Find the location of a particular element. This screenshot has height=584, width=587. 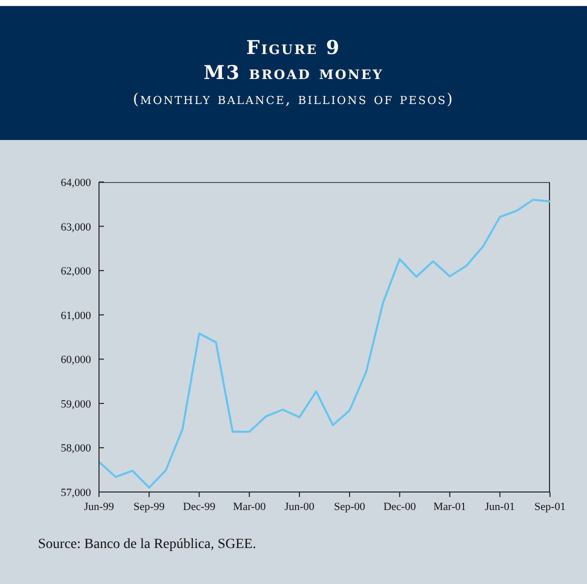

x-tick-label: Jun-99 is located at coordinates (99, 507).